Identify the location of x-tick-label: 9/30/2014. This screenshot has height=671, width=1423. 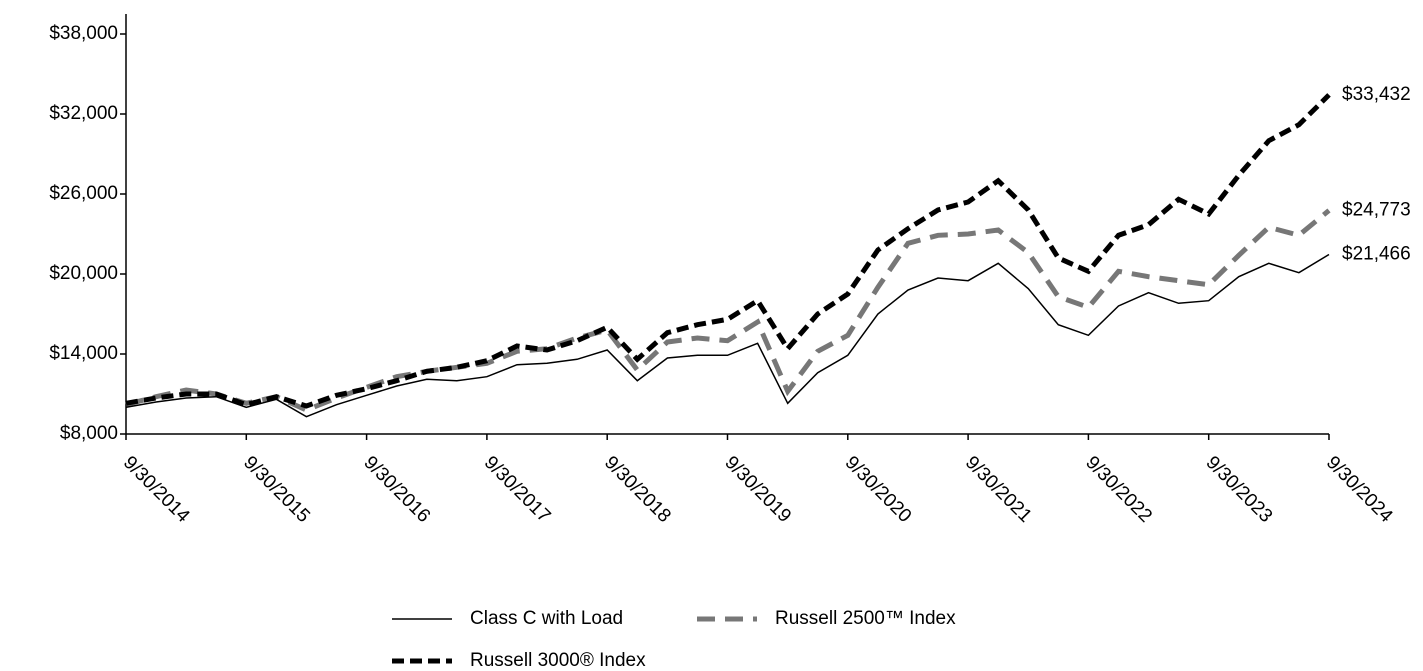
(156, 489).